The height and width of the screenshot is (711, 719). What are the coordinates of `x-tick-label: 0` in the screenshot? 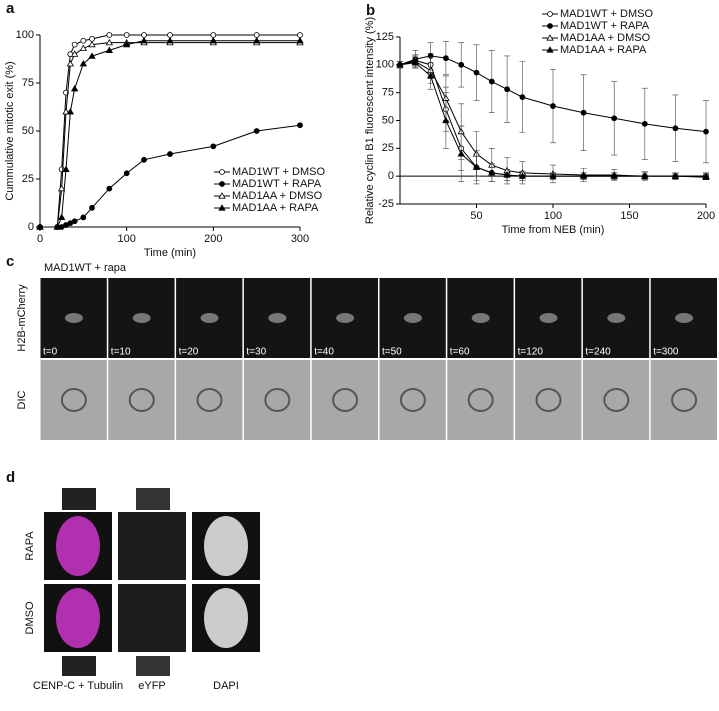 It's located at (40, 239).